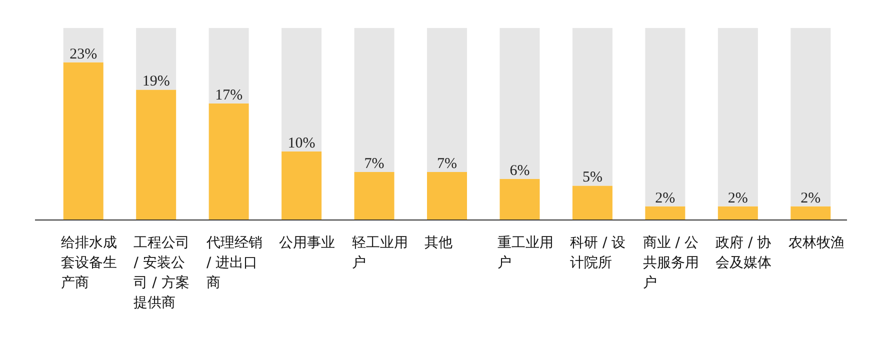 The height and width of the screenshot is (348, 870). What do you see at coordinates (84, 54) in the screenshot?
I see `data-label: 23%` at bounding box center [84, 54].